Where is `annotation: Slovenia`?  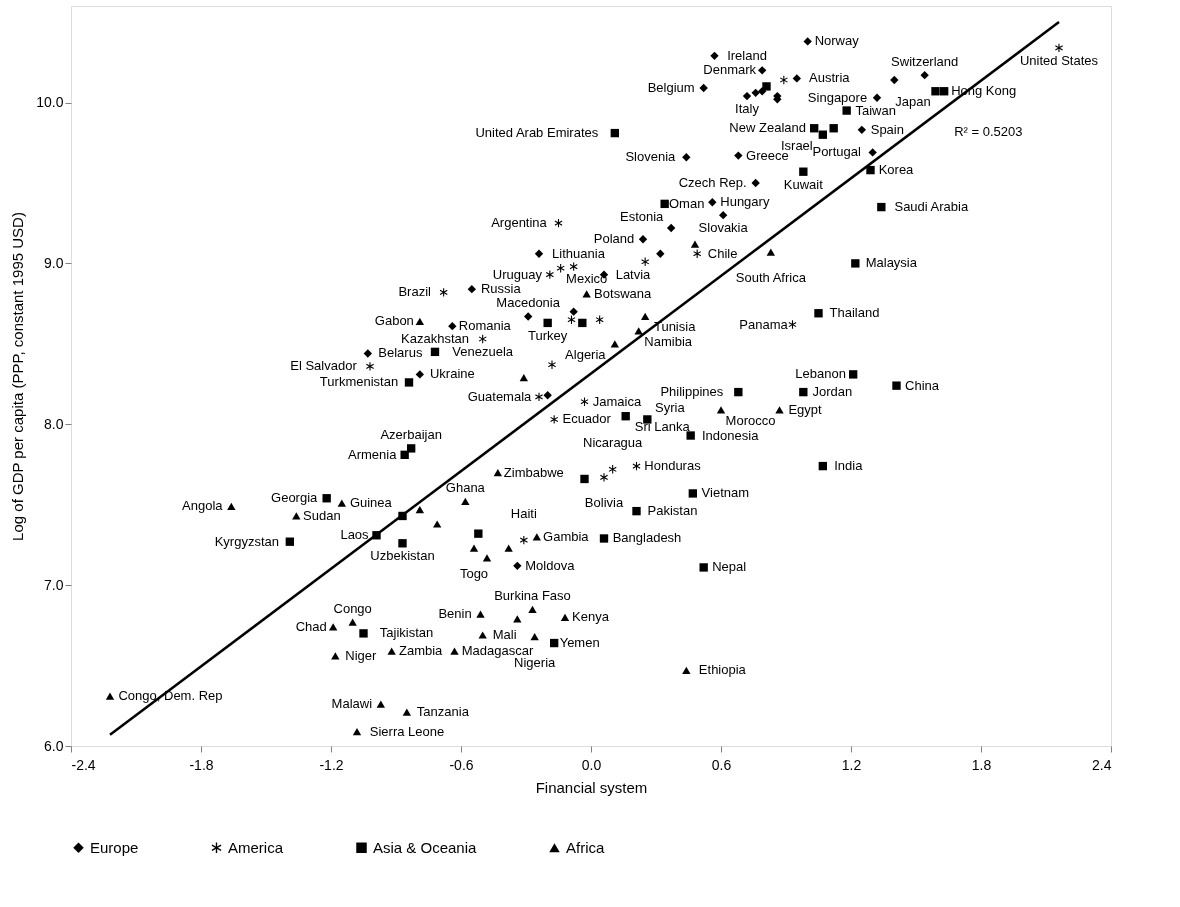 annotation: Slovenia is located at coordinates (651, 157).